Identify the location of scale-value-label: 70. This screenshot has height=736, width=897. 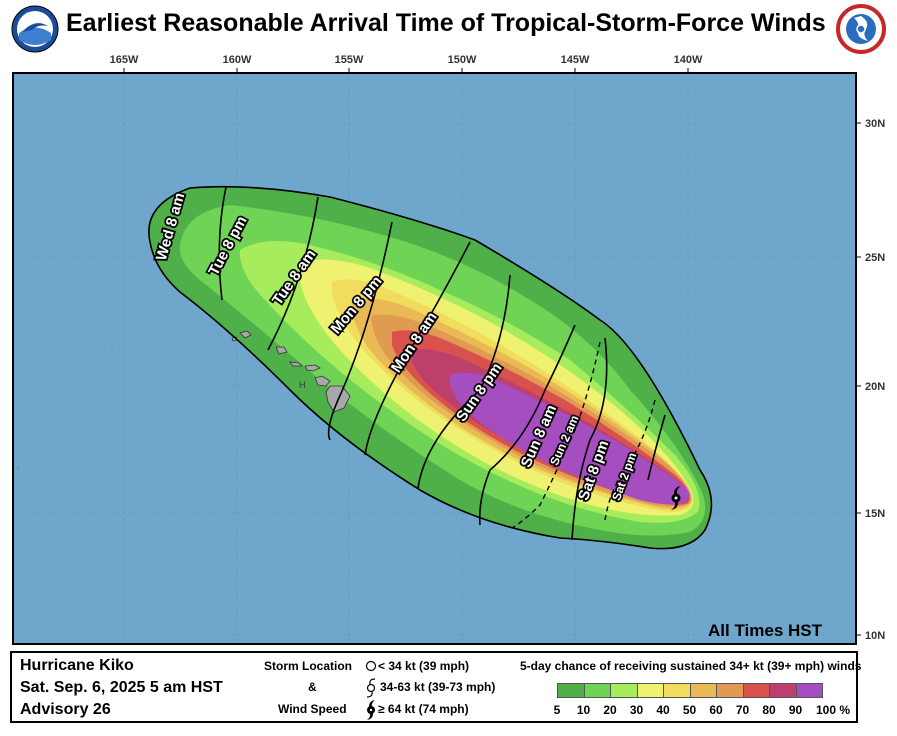
(742, 710).